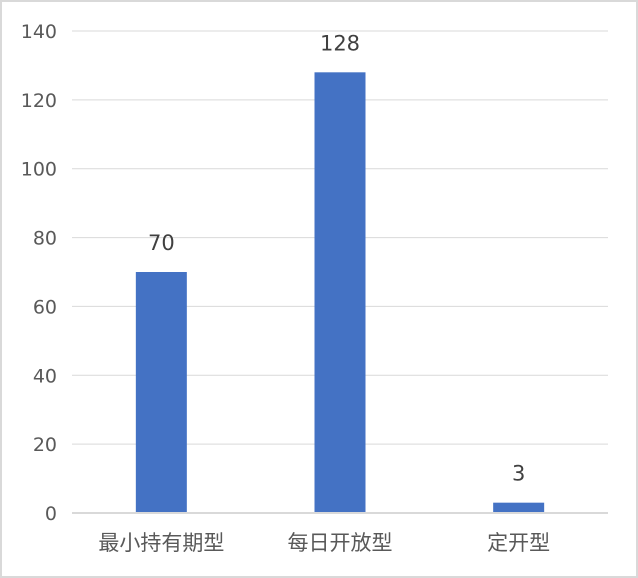 The height and width of the screenshot is (578, 638). I want to click on x-category-label: 每日开放型, so click(340, 543).